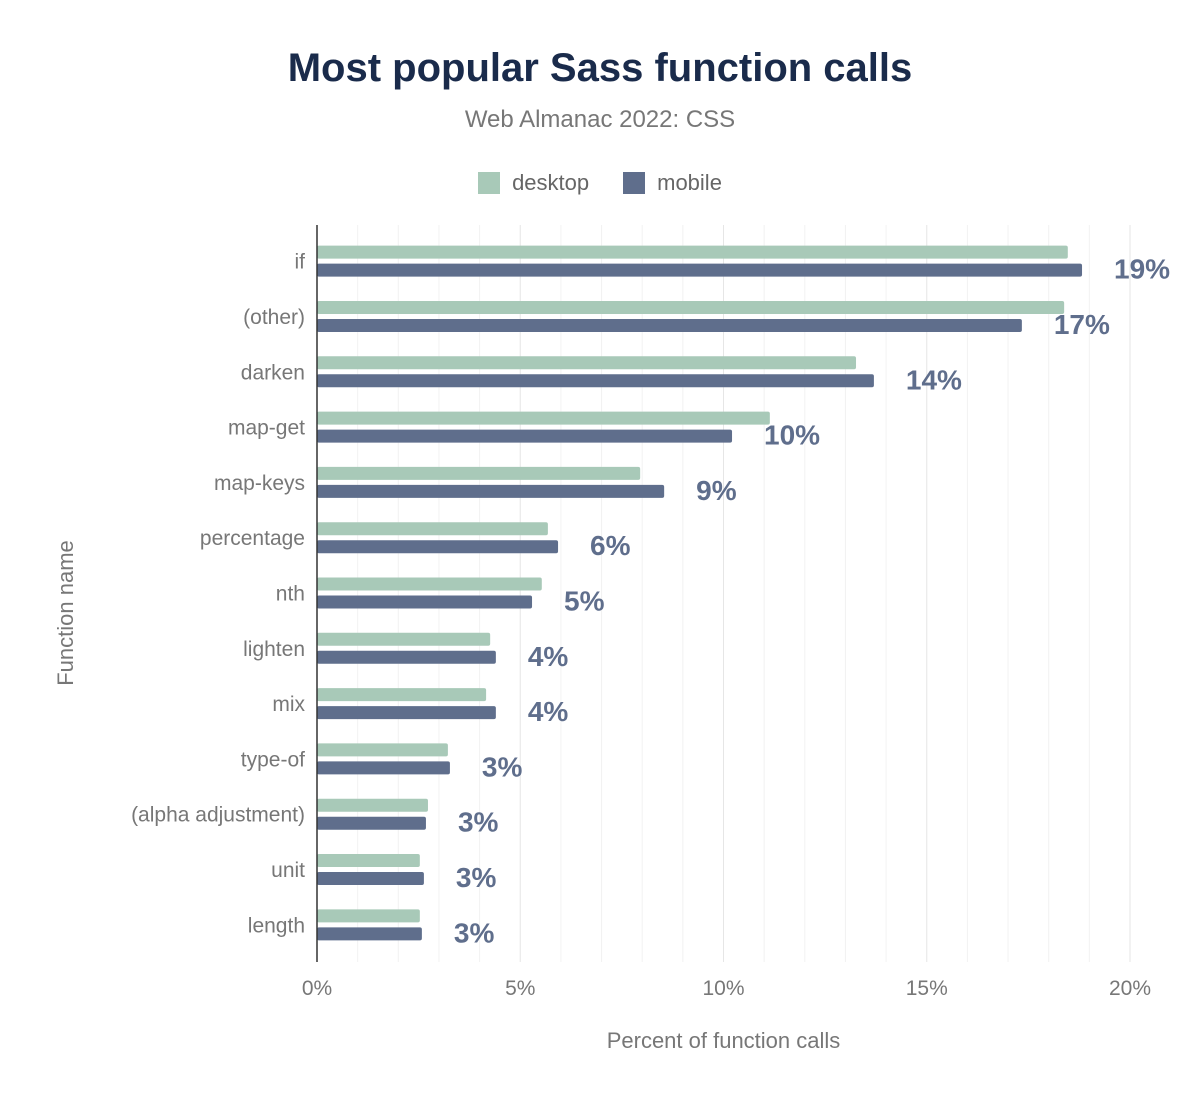  I want to click on data-label: 17%, so click(1082, 324).